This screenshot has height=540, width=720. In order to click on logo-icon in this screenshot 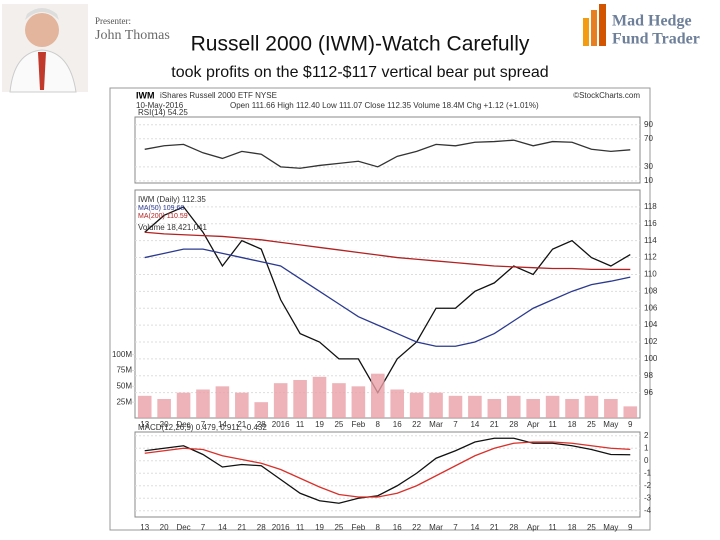, I will do `click(594, 25)`.